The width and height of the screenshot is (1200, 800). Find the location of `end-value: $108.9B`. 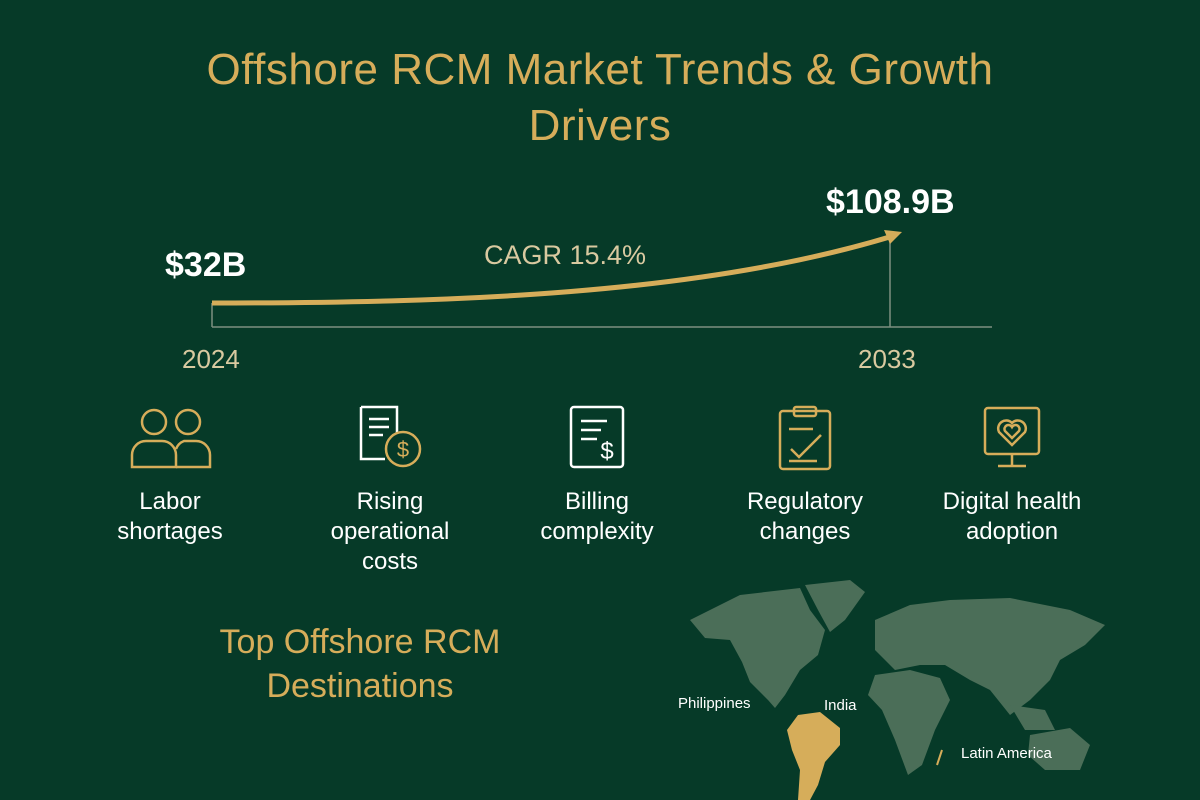

end-value: $108.9B is located at coordinates (890, 202).